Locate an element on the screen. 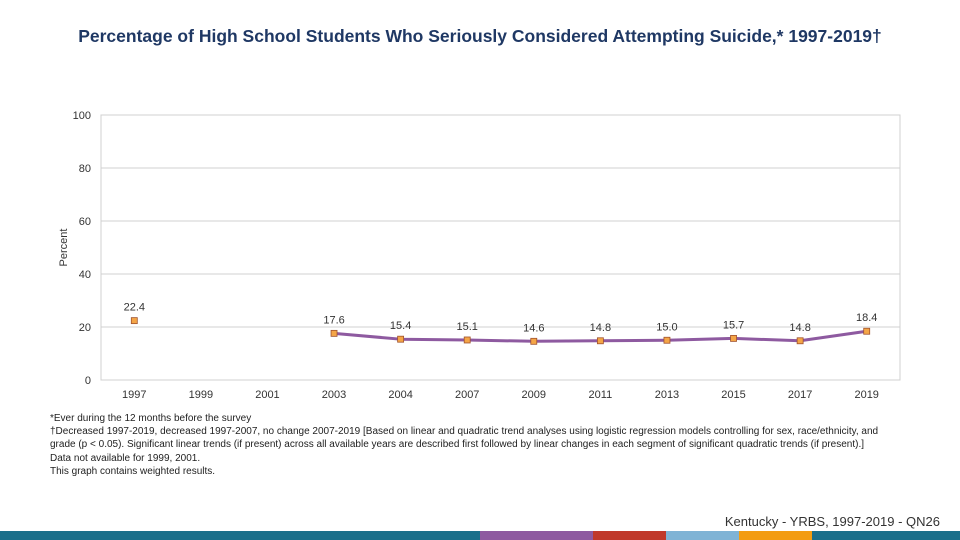 This screenshot has width=960, height=540. y-tick-label: 60 is located at coordinates (85, 222).